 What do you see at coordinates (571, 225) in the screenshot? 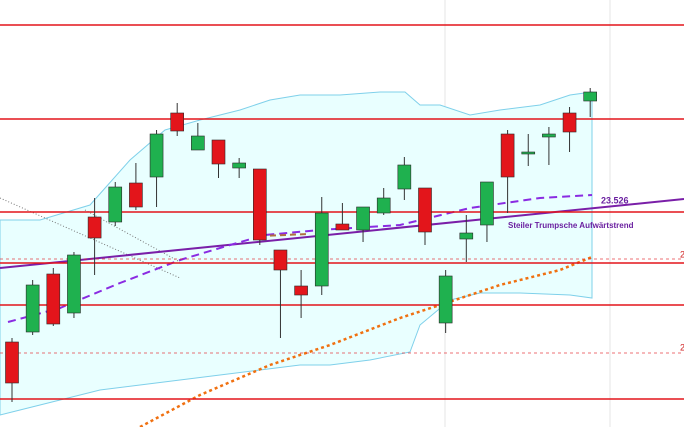
I see `trend-label: Steiler Trumpsche Aufwärtstrend` at bounding box center [571, 225].